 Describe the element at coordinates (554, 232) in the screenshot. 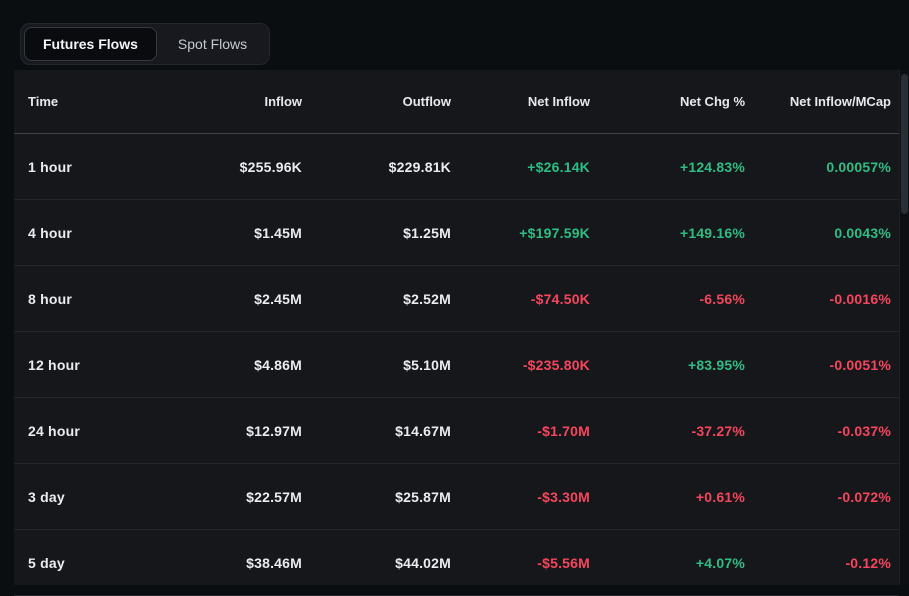

I see `cell-net-inflow: +$197.59K` at that location.